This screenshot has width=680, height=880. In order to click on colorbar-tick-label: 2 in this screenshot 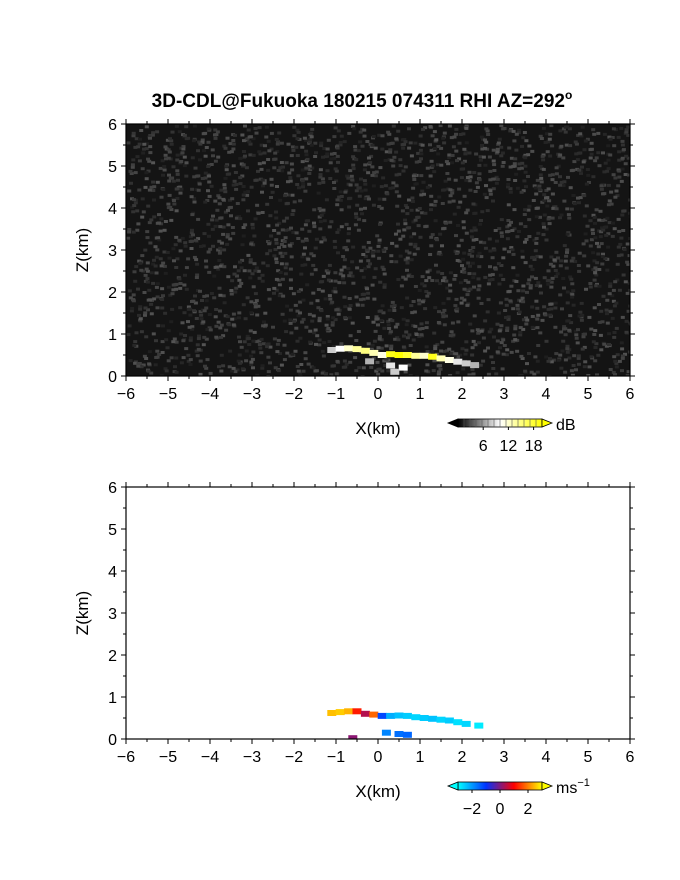, I will do `click(528, 809)`.